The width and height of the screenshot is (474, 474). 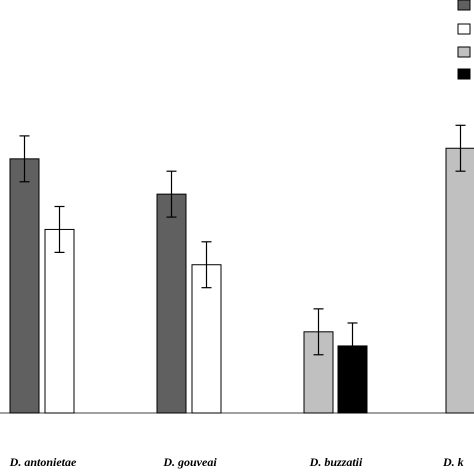 I want to click on bar-s1-c1, so click(x=24, y=286).